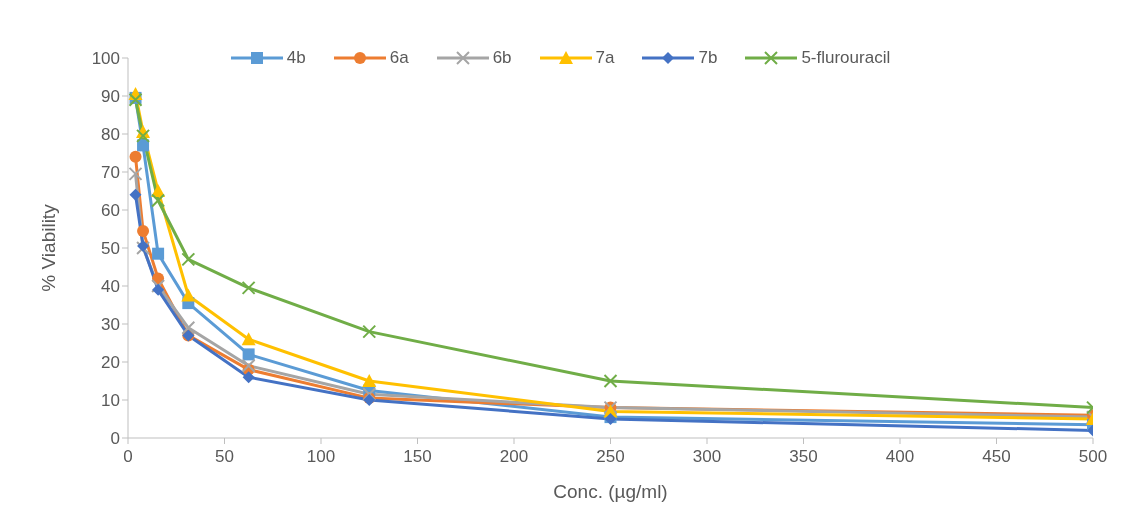  What do you see at coordinates (514, 457) in the screenshot?
I see `x-tick-label: 200` at bounding box center [514, 457].